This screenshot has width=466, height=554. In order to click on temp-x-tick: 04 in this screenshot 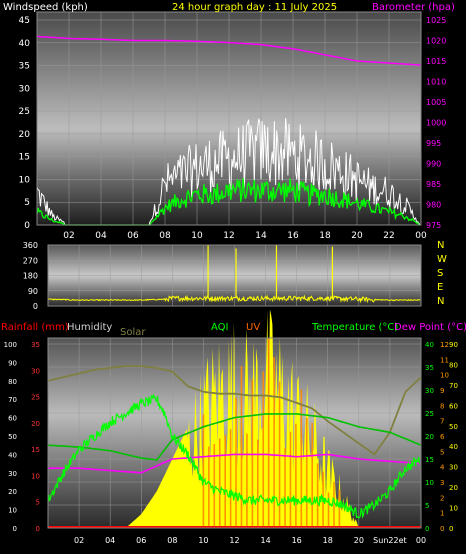, I will do `click(110, 540)`.